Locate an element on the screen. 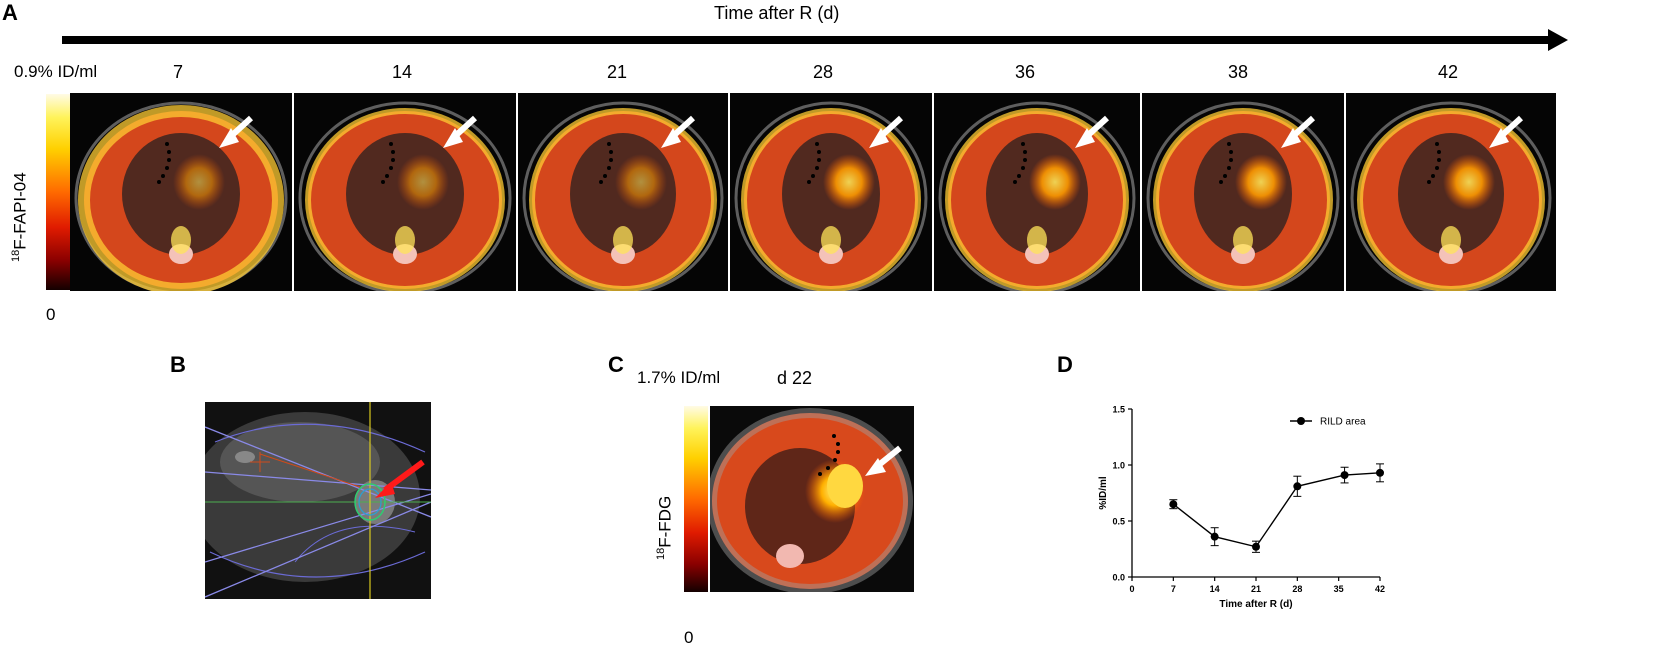  radiation-plan-image is located at coordinates (318, 500).